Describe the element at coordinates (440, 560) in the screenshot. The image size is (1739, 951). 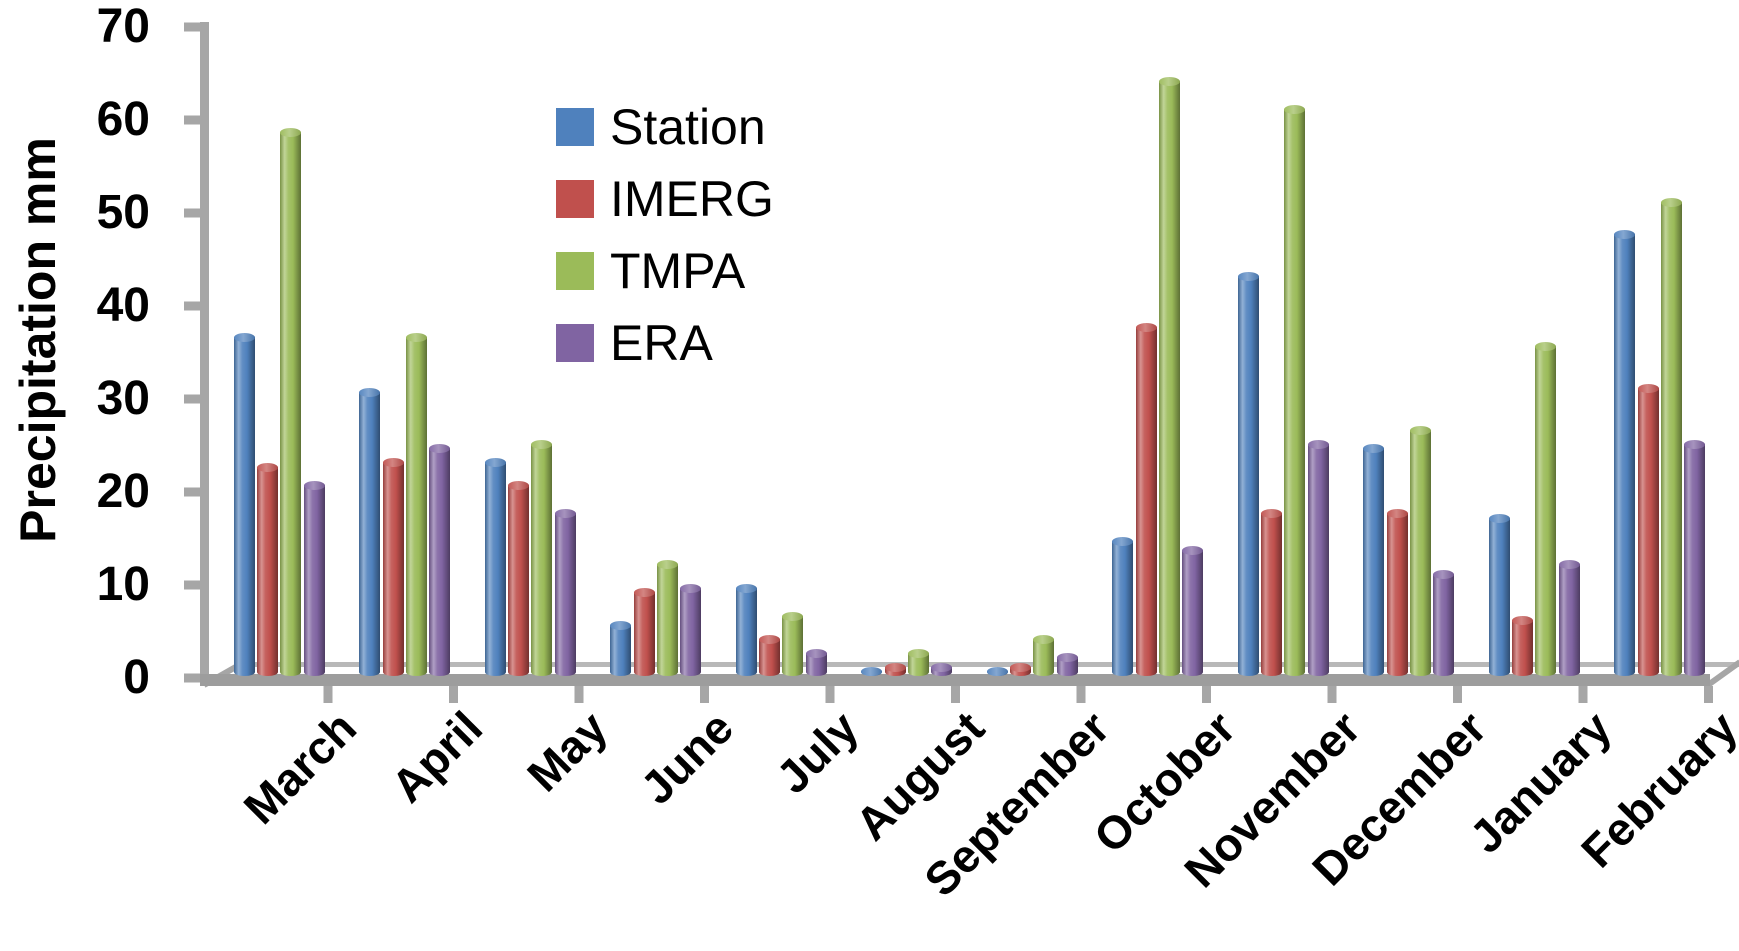
I see `bar-era-april` at that location.